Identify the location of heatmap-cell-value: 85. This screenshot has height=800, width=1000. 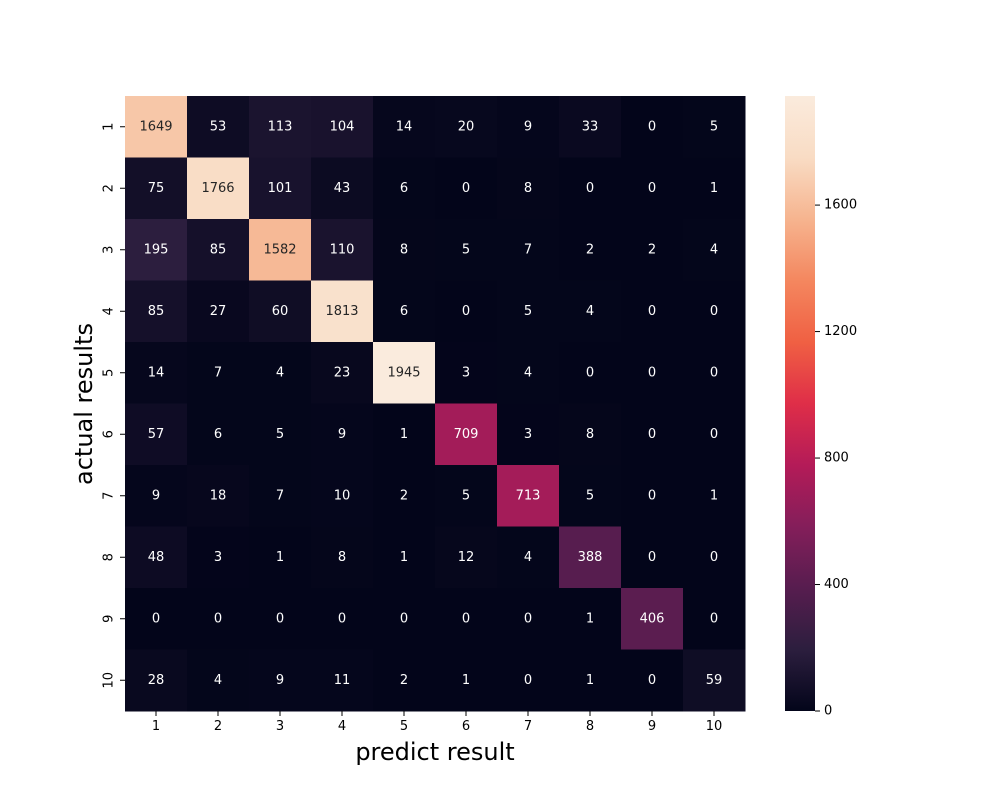
(218, 249).